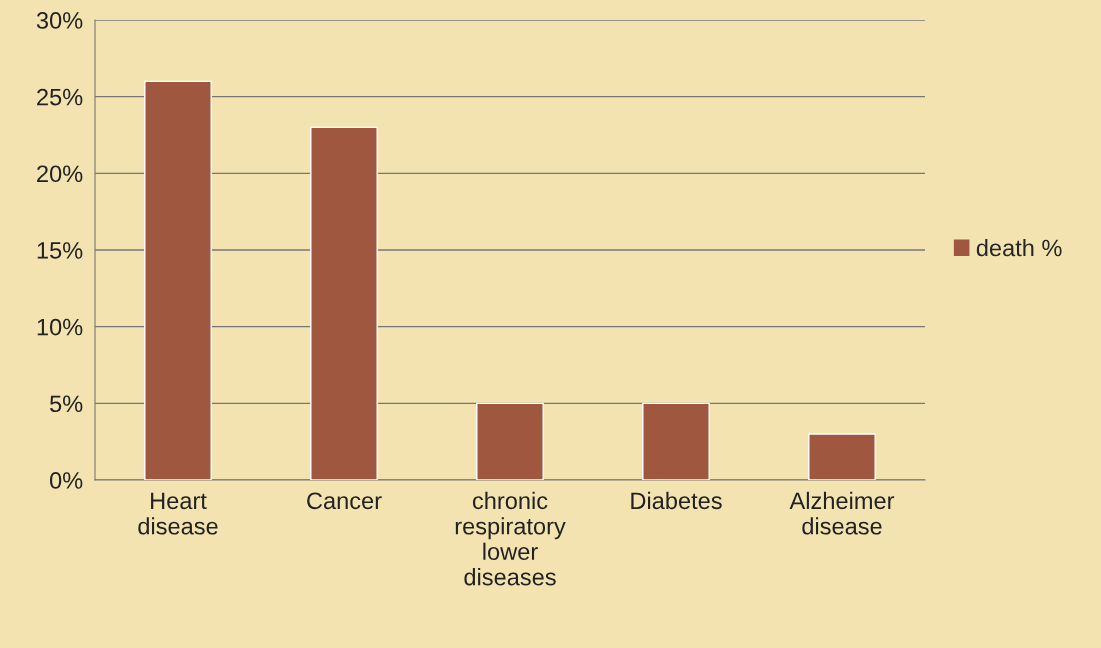 The image size is (1101, 648). What do you see at coordinates (344, 501) in the screenshot?
I see `x-tick-label: Cancer` at bounding box center [344, 501].